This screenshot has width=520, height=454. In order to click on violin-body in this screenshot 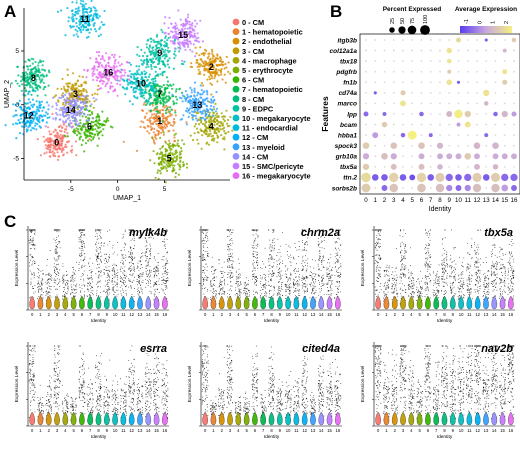, I will do `click(98, 302)`.